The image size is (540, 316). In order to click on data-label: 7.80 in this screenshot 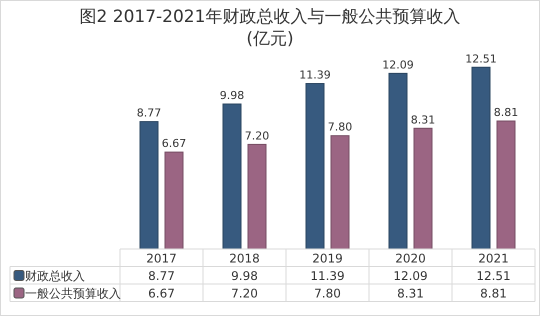, I will do `click(327, 293)`.